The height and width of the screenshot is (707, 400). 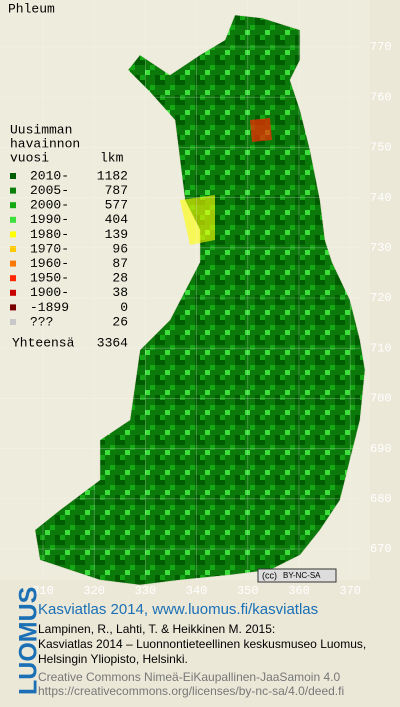 I want to click on legend-count: 26, so click(x=120, y=321).